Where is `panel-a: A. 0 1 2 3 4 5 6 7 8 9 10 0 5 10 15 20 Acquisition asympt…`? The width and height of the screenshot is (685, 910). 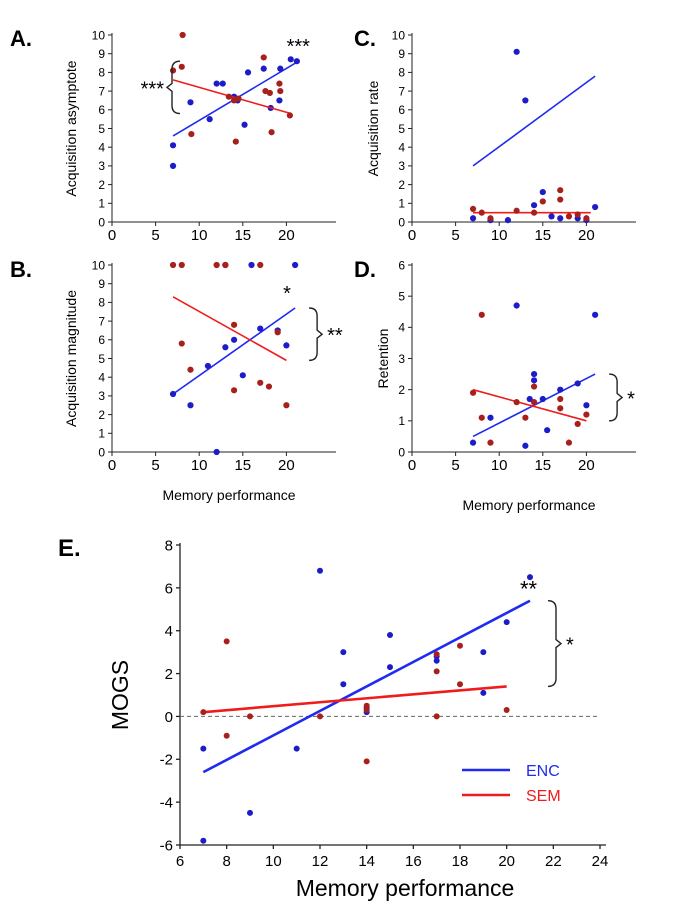 panel-a: A. 0 1 2 3 4 5 6 7 8 9 10 0 5 10 15 20 Acquisition asympt… is located at coordinates (173, 135).